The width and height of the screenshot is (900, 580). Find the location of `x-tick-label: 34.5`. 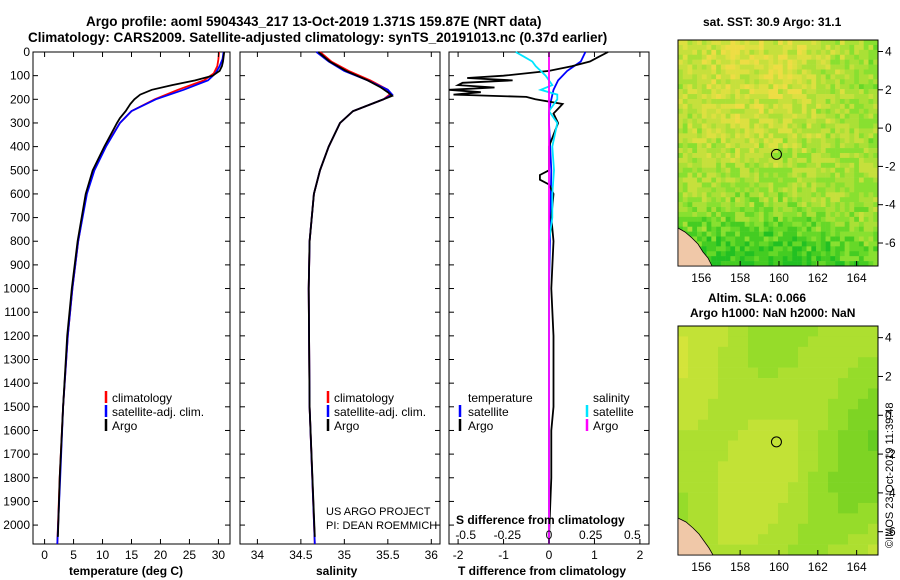

x-tick-label: 34.5 is located at coordinates (301, 555).